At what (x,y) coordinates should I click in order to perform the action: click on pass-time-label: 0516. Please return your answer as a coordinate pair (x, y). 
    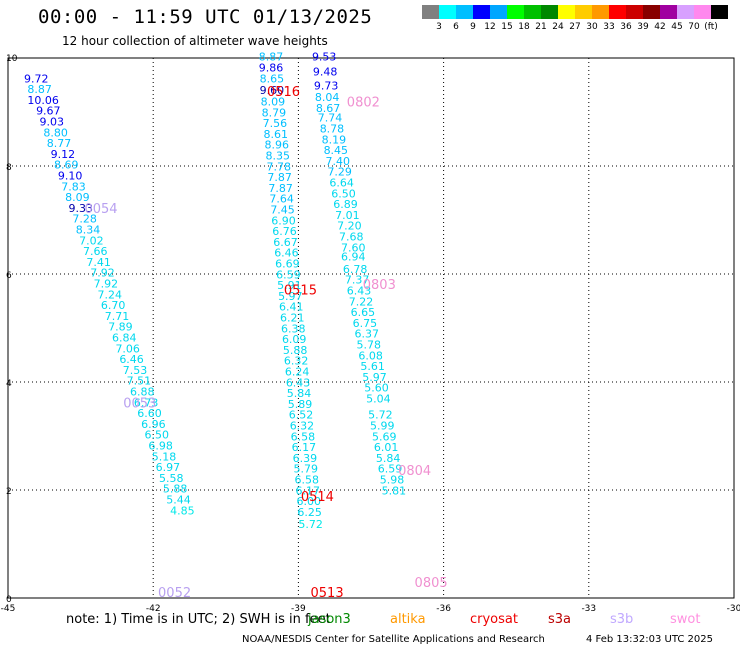
    Looking at the image, I should click on (283, 92).